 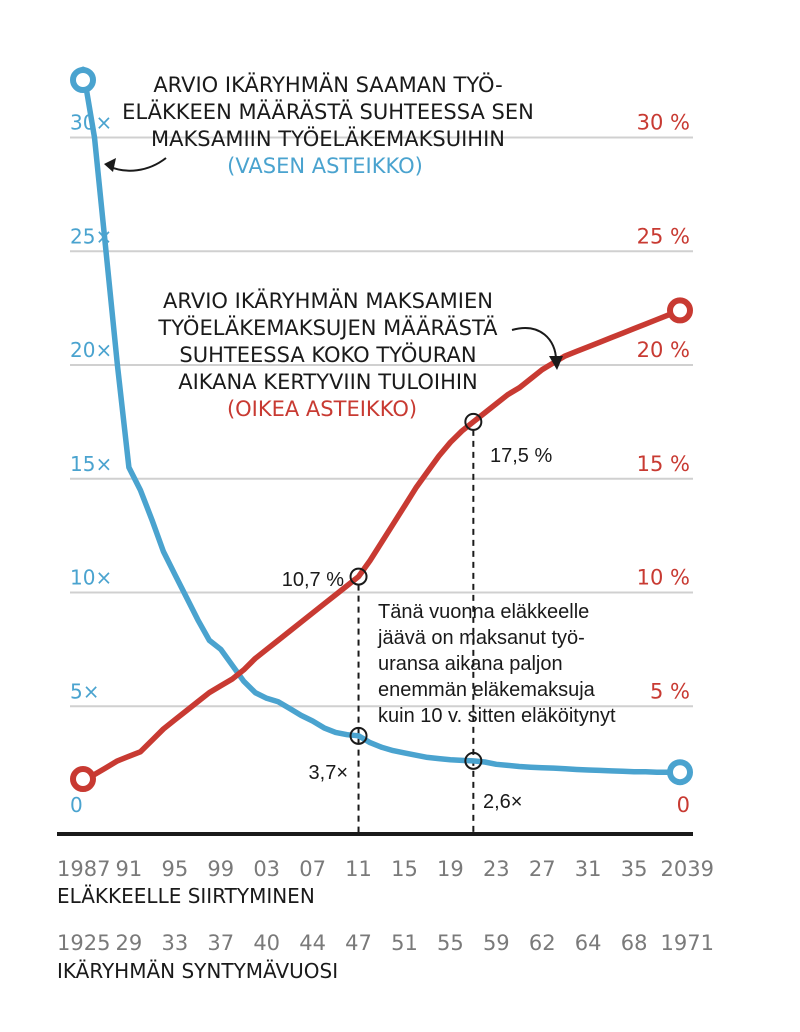 I want to click on right-tick-30: 30 %, so click(x=663, y=123).